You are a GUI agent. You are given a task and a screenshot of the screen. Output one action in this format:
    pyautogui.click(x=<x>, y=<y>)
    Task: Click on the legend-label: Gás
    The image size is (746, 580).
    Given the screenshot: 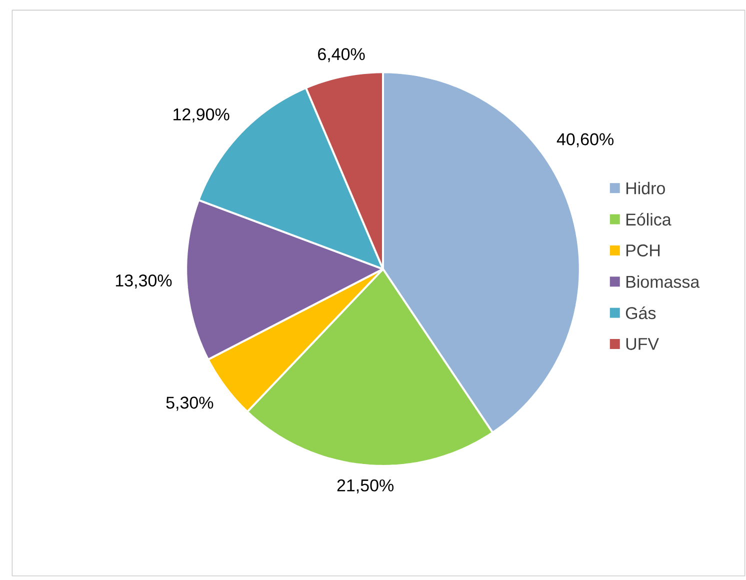 What is the action you would take?
    pyautogui.click(x=641, y=313)
    